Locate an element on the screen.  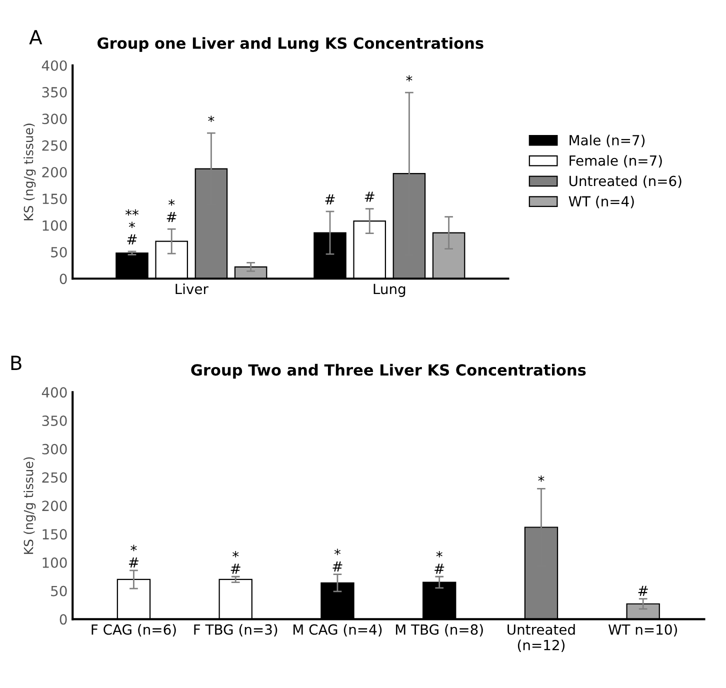
text: A is located at coordinates (35, 37).